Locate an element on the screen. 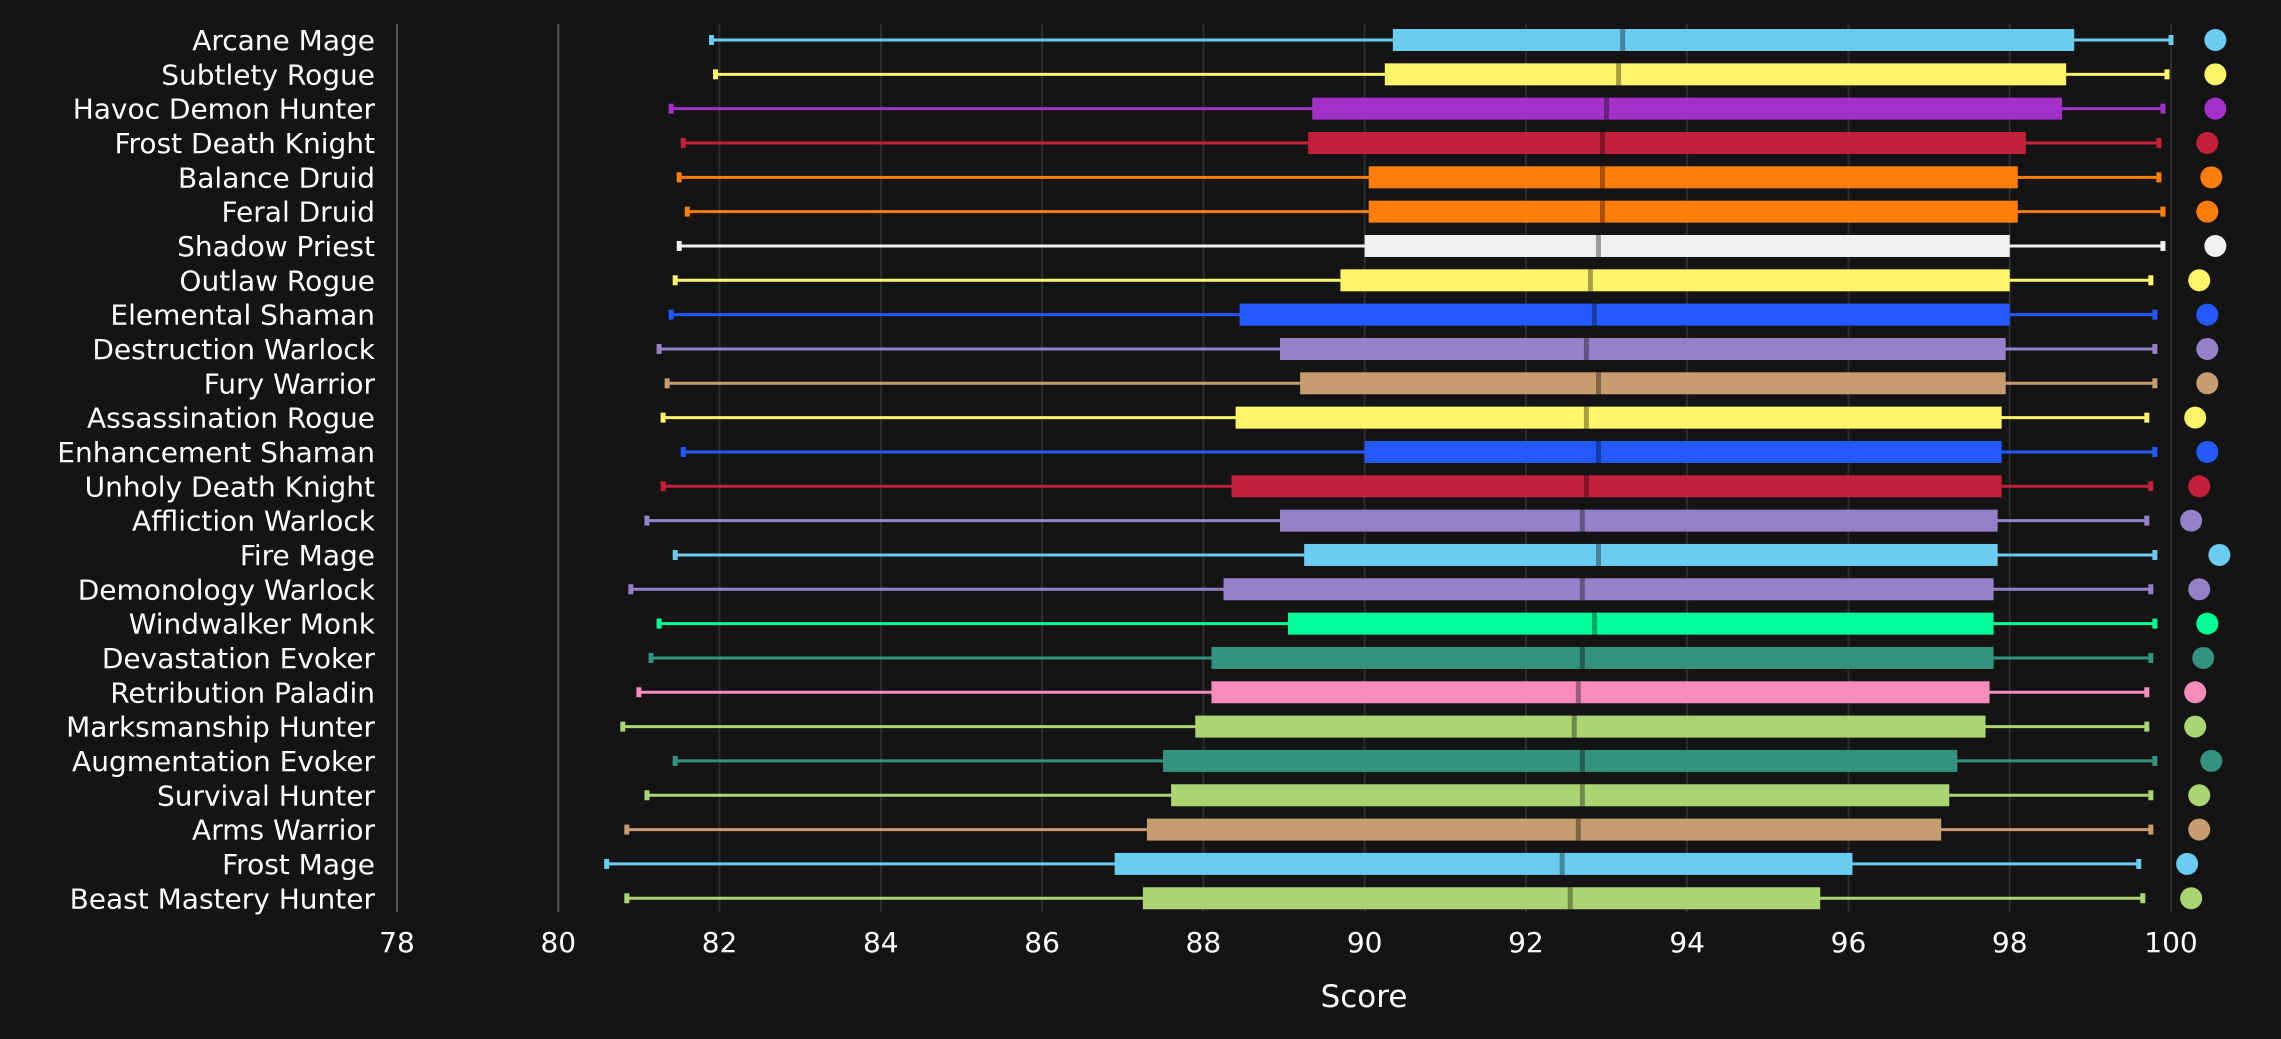 This screenshot has height=1039, width=2281. category-label: Assassination Rogue is located at coordinates (231, 418).